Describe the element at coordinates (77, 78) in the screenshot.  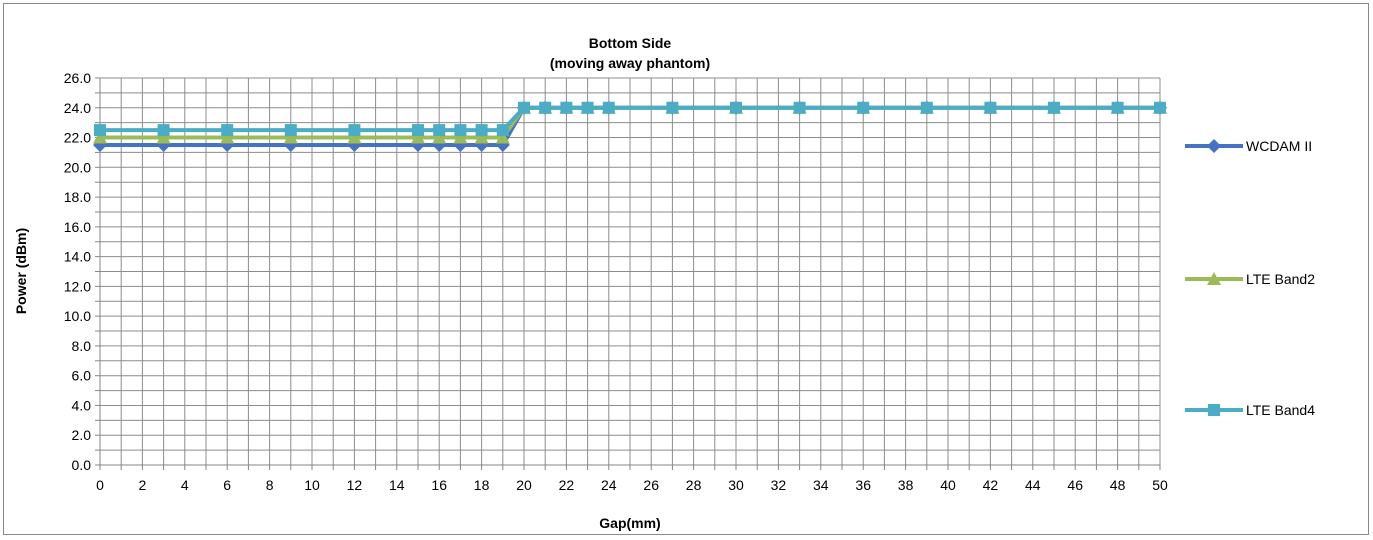
I see `y-tick-label: 26.0` at that location.